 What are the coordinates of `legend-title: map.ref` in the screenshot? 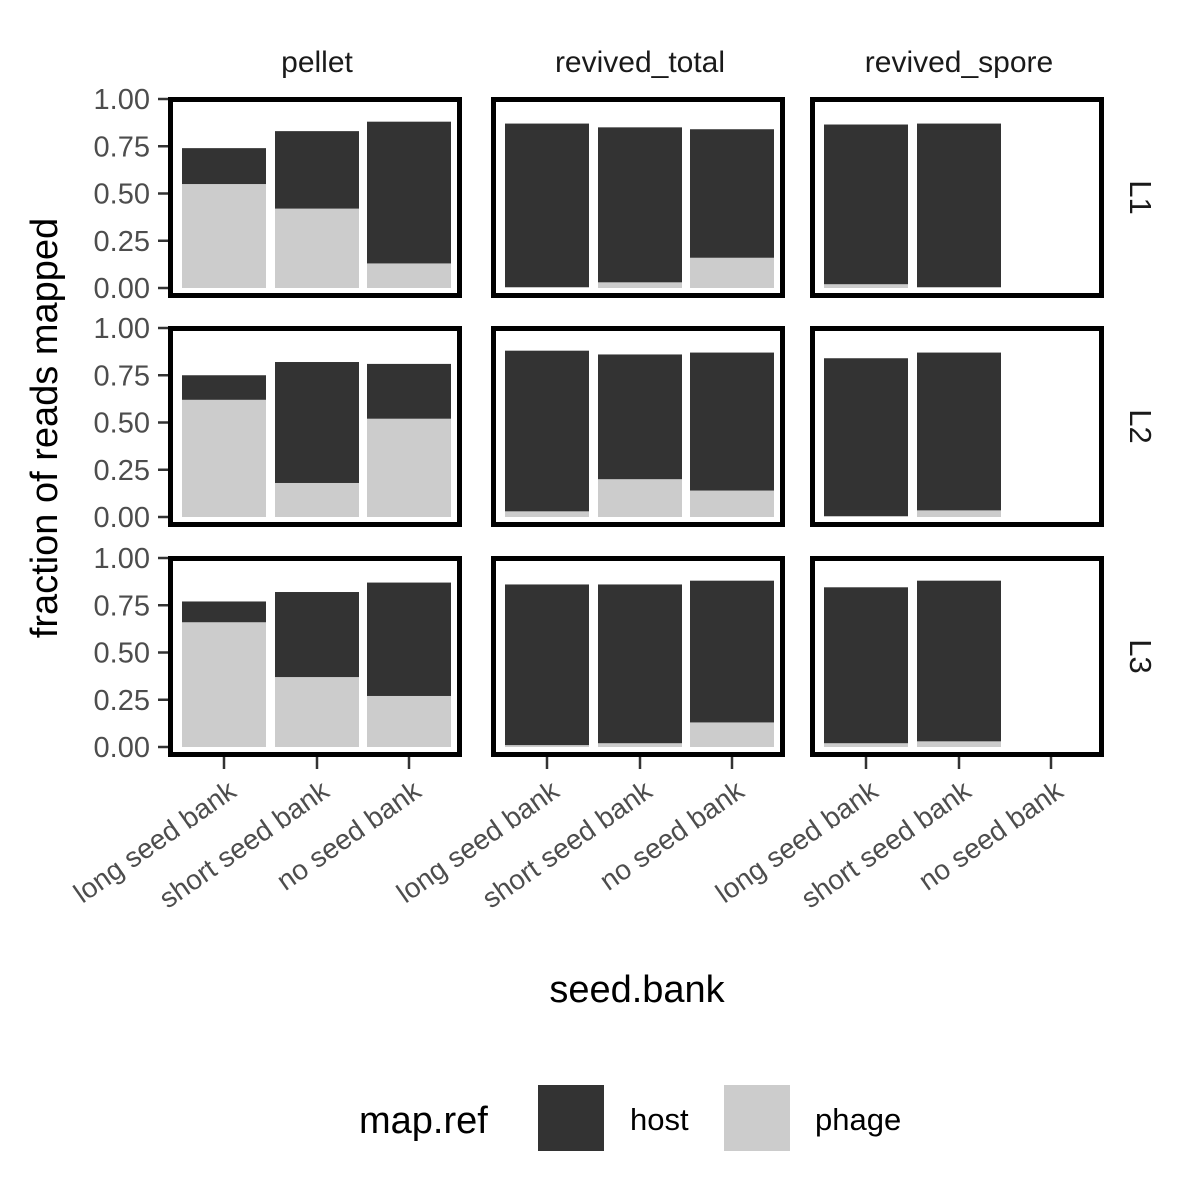 It's located at (423, 1121).